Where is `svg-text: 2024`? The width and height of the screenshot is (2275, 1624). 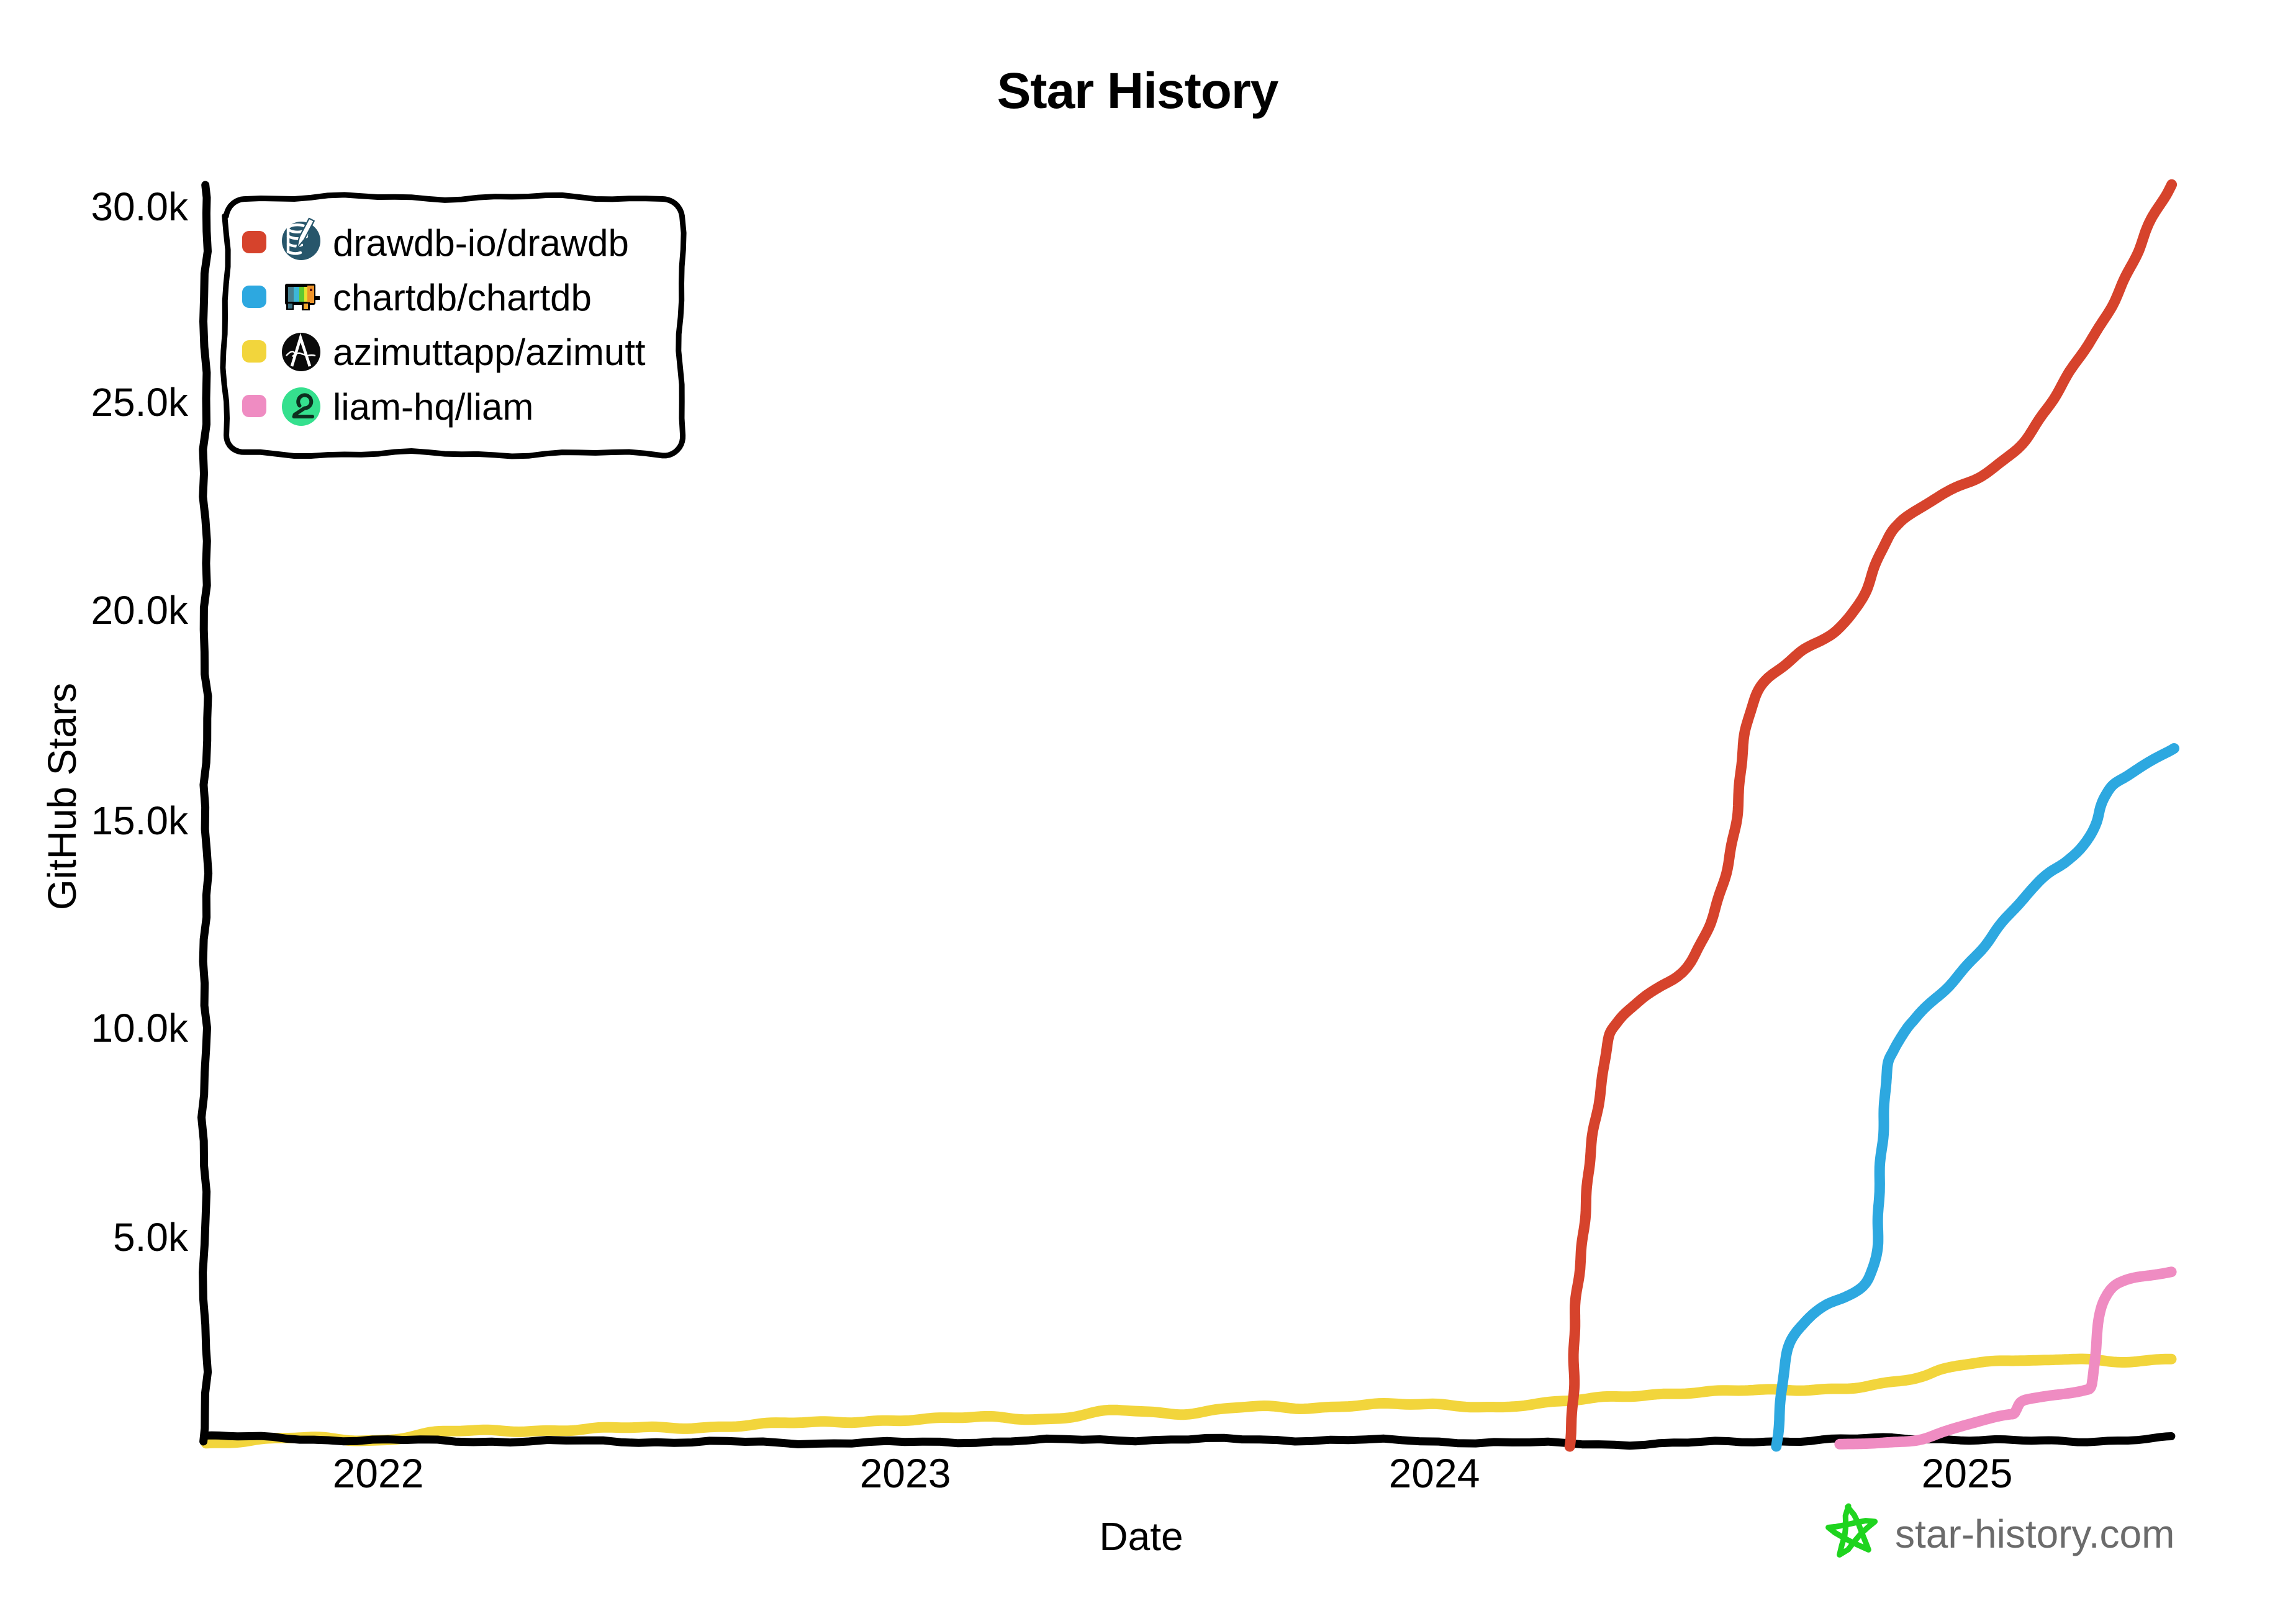
svg-text: 2024 is located at coordinates (1434, 1473).